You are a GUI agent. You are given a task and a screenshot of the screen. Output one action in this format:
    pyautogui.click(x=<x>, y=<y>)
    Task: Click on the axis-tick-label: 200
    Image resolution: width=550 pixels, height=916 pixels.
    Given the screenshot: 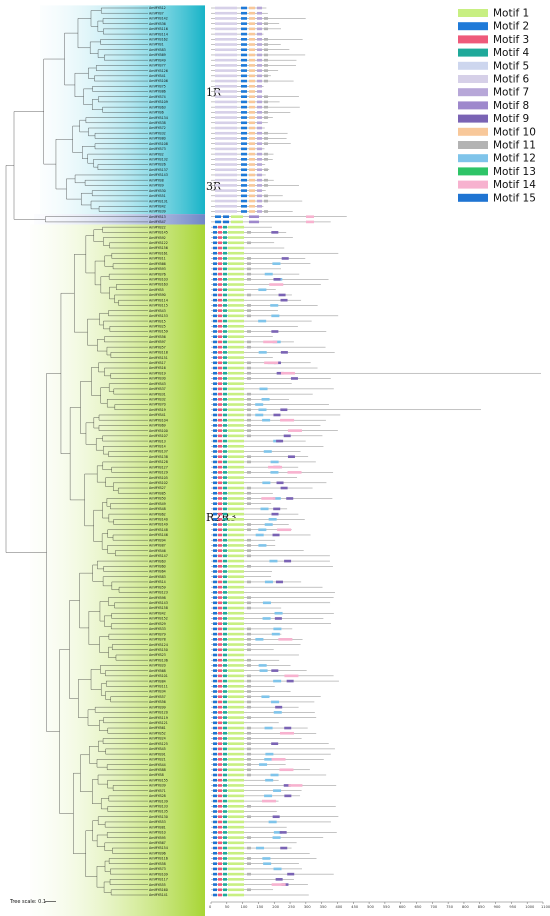 What is the action you would take?
    pyautogui.click(x=276, y=907)
    